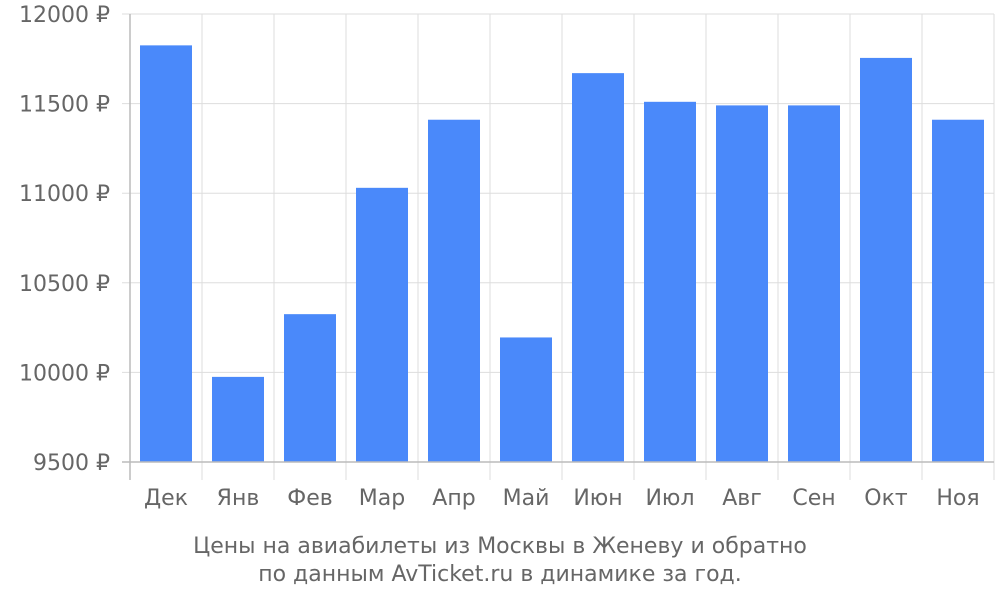 The width and height of the screenshot is (1000, 600). What do you see at coordinates (382, 498) in the screenshot?
I see `x-tick-label: Мар` at bounding box center [382, 498].